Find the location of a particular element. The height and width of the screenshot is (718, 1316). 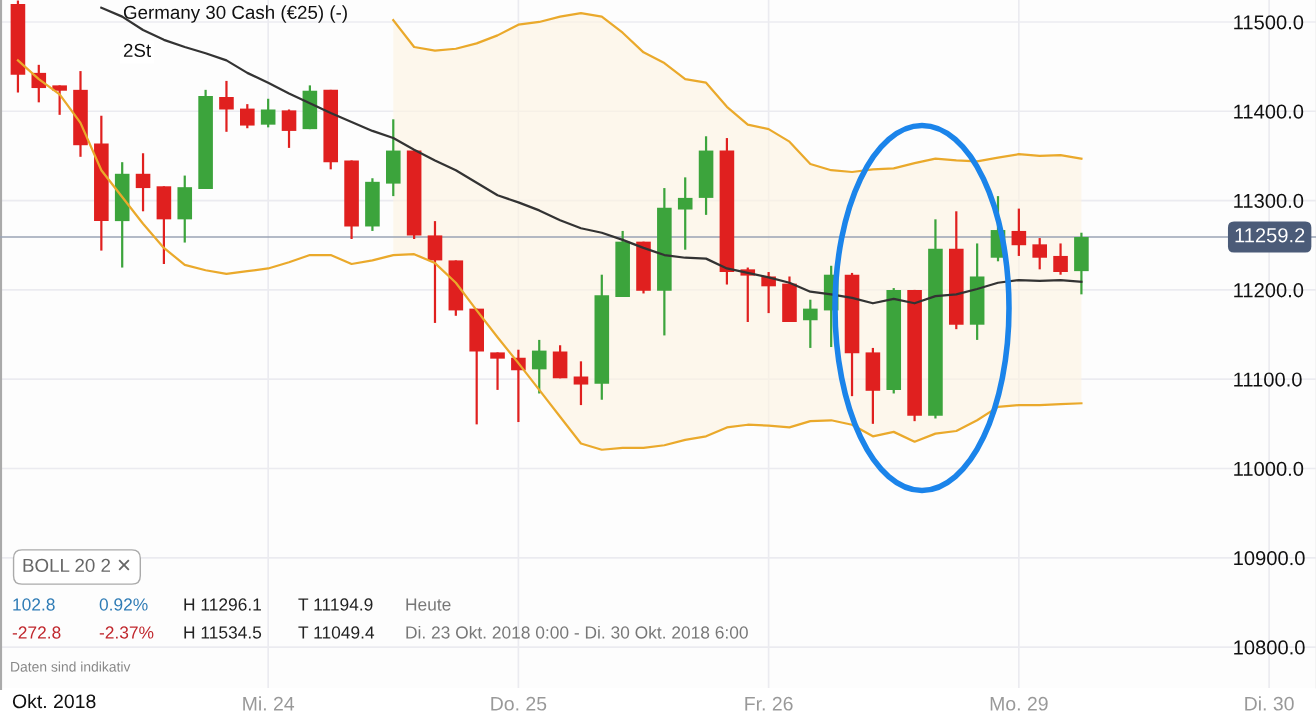

x-tick-label: Mo. 29 is located at coordinates (1019, 703).